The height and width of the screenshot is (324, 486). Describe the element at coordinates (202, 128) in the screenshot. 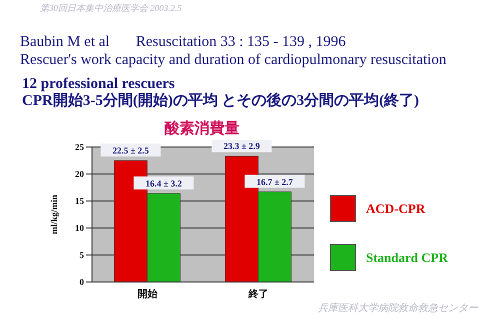

I see `chart-title: 酸素消費量` at that location.